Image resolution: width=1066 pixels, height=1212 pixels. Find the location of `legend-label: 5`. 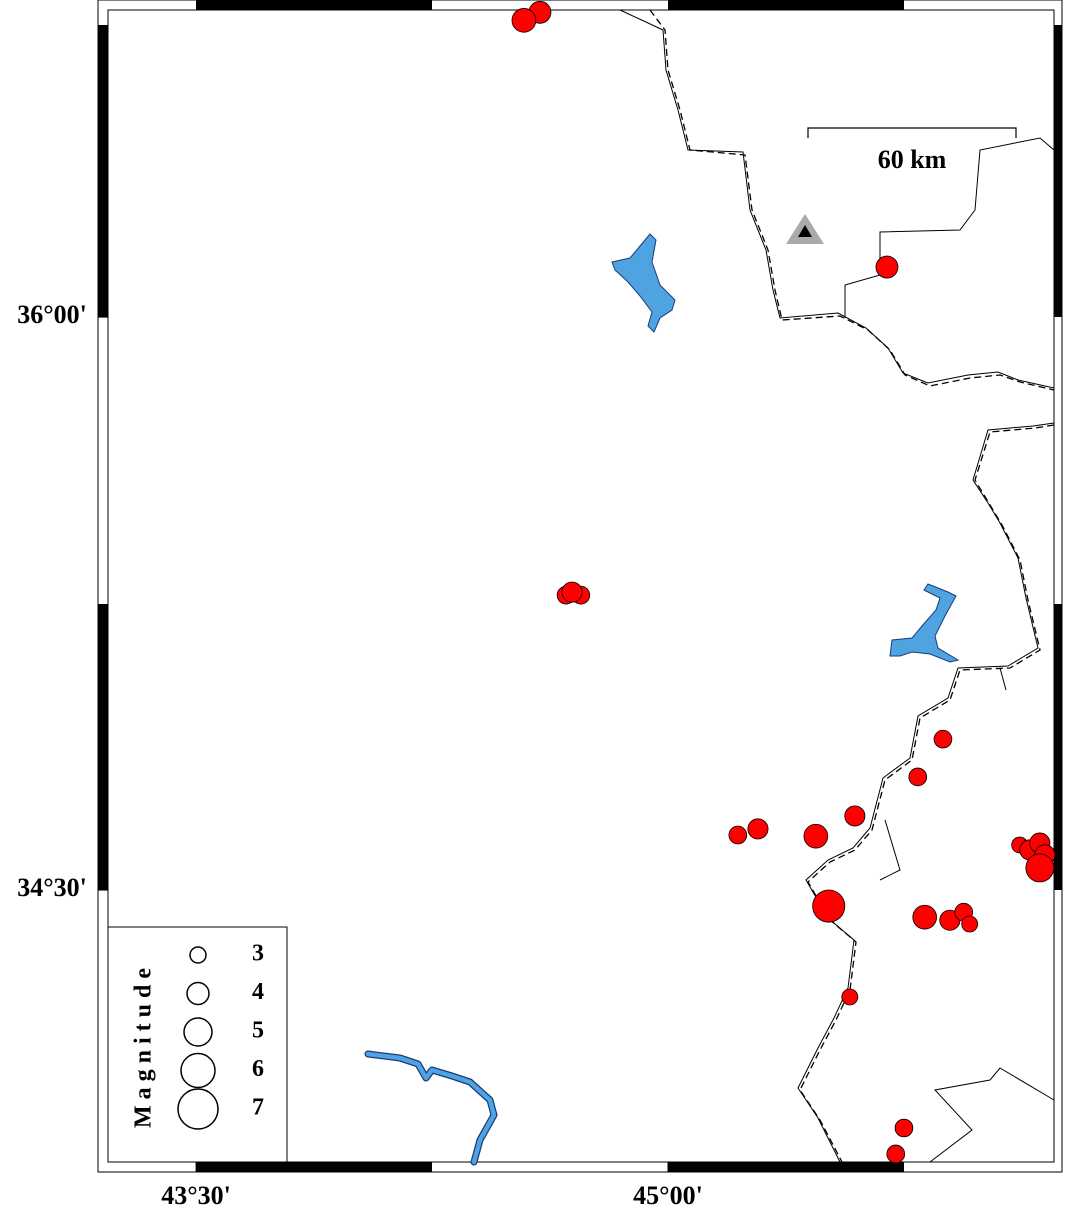

legend-label: 5 is located at coordinates (258, 1031).